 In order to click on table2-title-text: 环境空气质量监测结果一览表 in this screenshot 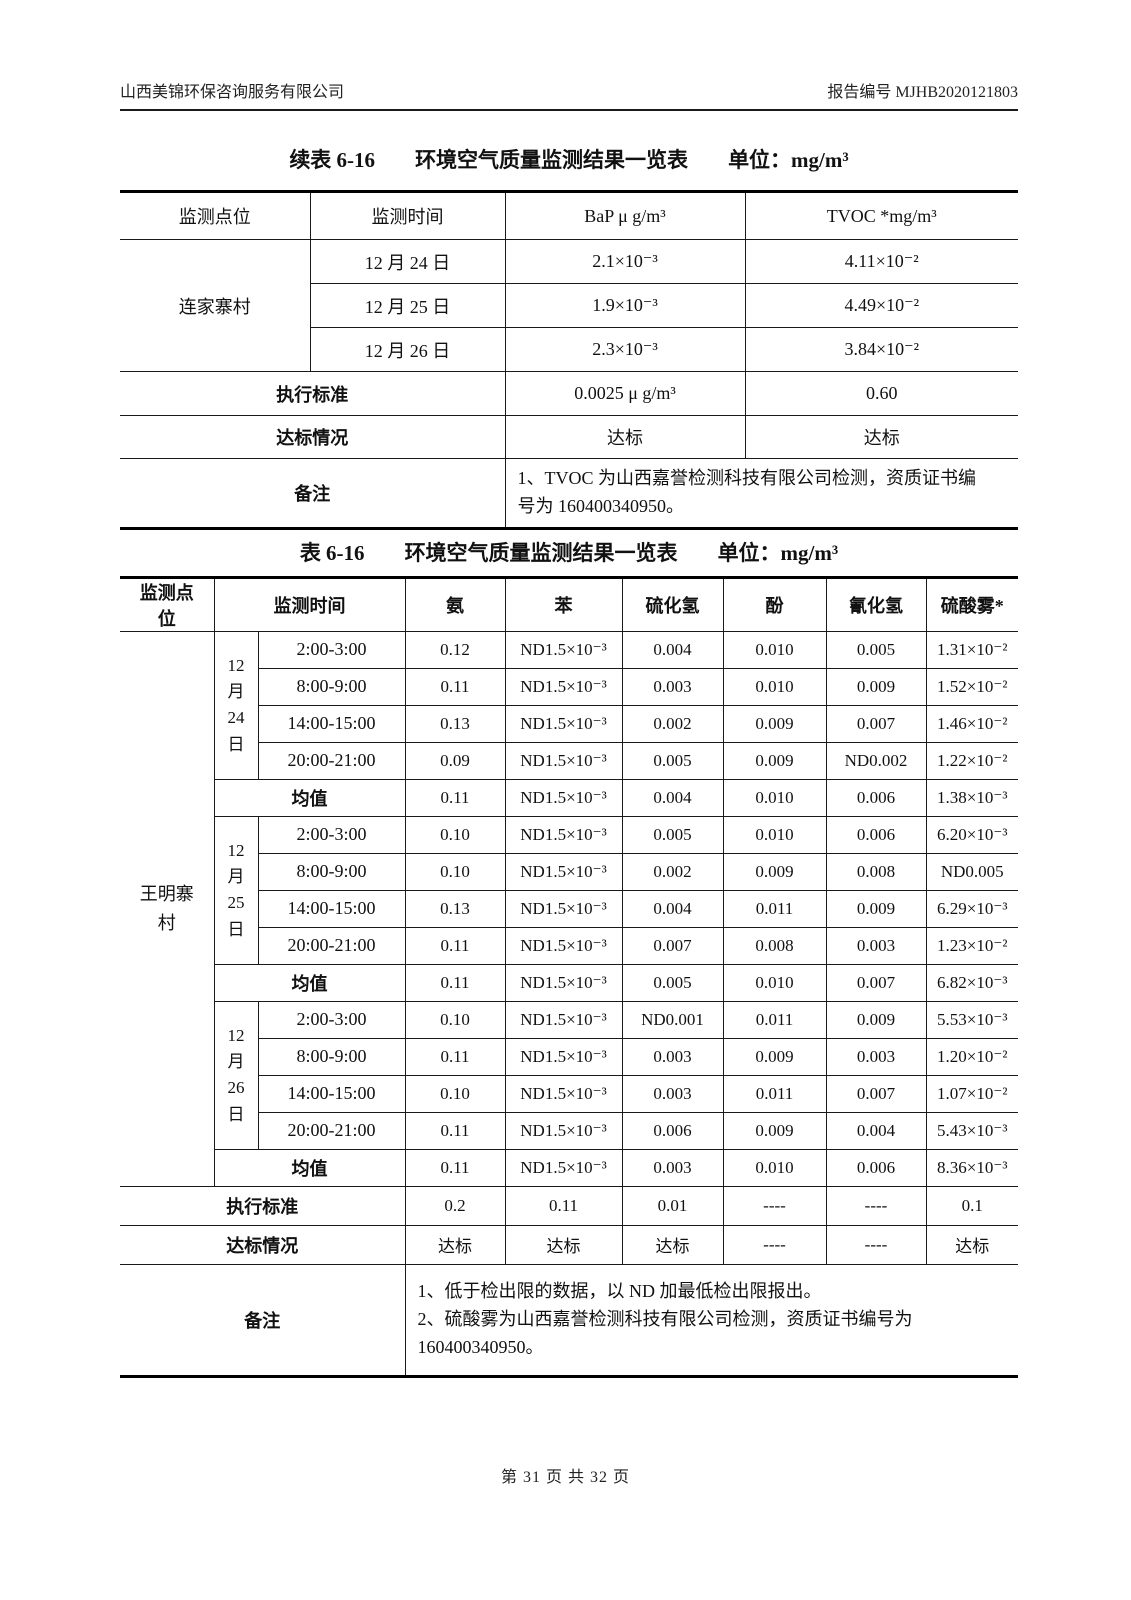, I will do `click(541, 552)`.